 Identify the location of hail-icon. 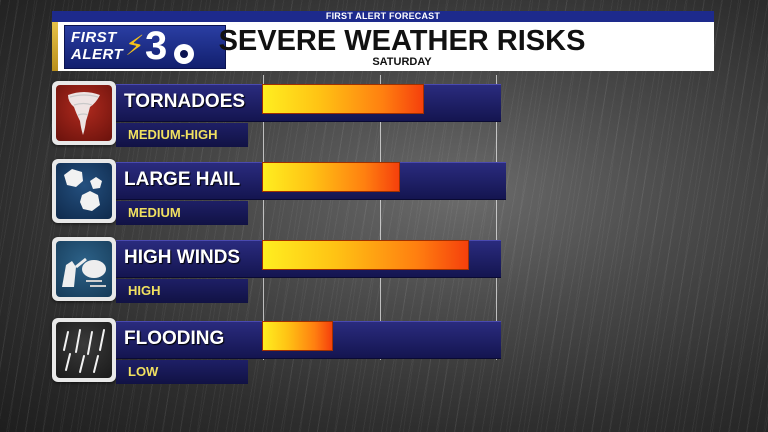
(84, 191).